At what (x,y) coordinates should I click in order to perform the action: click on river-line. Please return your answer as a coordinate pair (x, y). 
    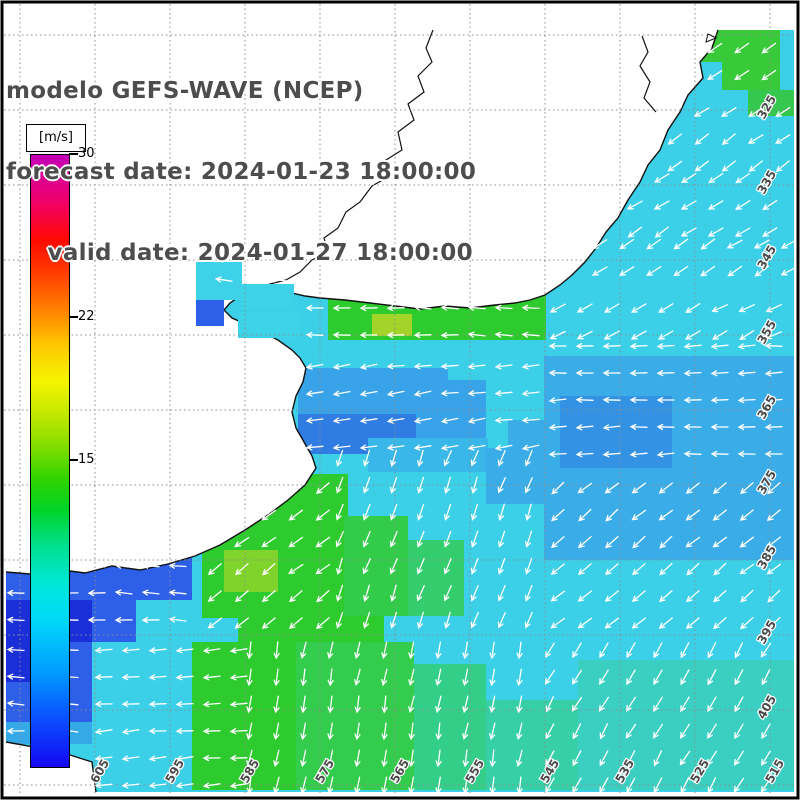
    Looking at the image, I should click on (344, 160).